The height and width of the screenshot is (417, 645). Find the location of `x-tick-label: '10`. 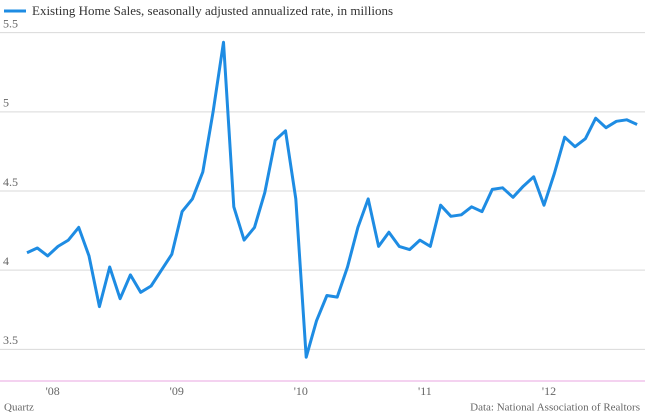

x-tick-label: '10 is located at coordinates (301, 391).